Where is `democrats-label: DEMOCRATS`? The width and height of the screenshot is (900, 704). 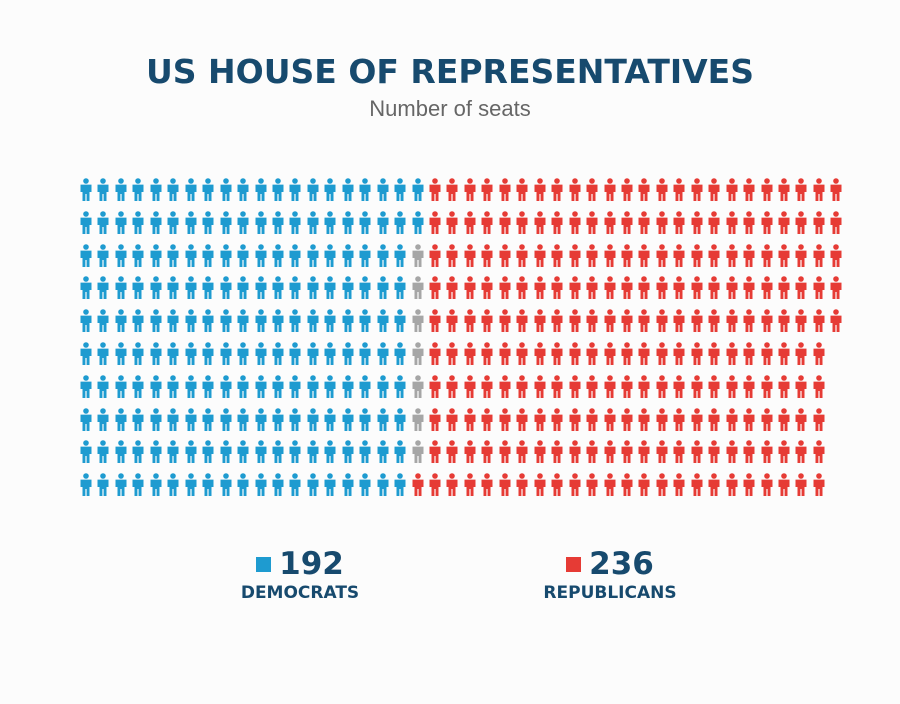
democrats-label: DEMOCRATS is located at coordinates (300, 593).